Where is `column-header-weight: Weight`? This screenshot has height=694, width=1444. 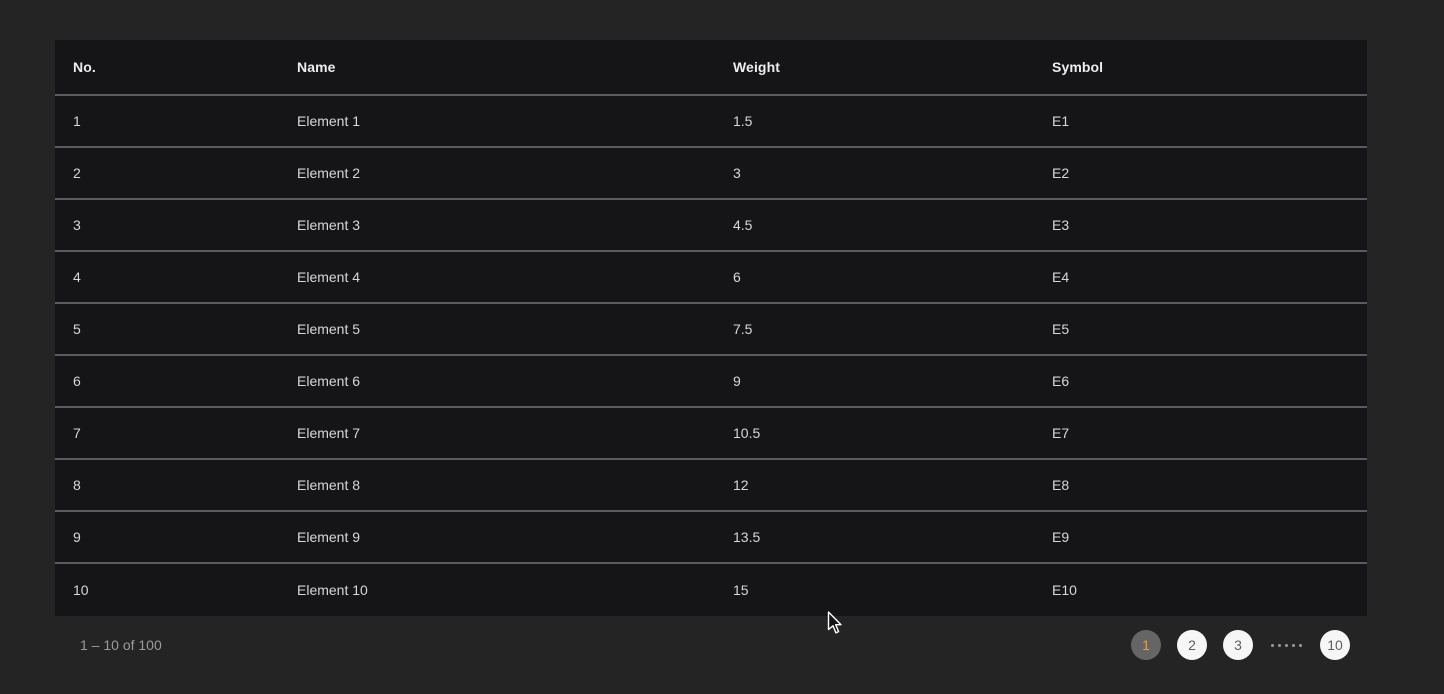
column-header-weight: Weight is located at coordinates (757, 67).